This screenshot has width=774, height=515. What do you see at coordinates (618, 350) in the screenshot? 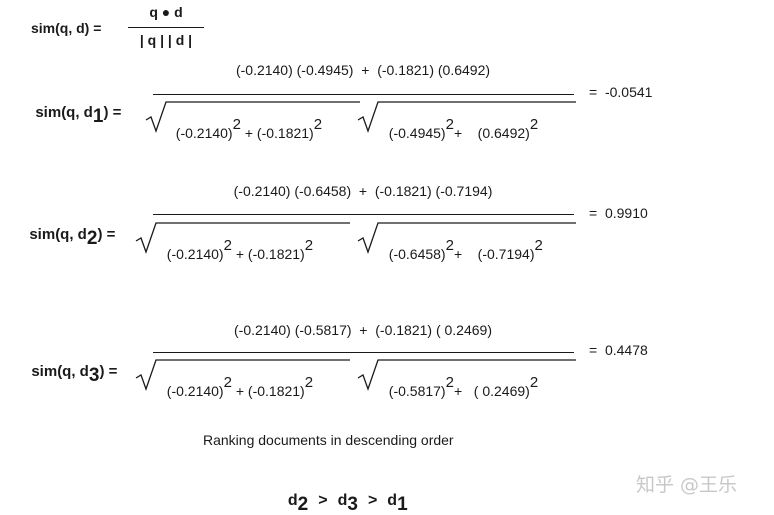
I see `eq3-result: = 0.4478` at bounding box center [618, 350].